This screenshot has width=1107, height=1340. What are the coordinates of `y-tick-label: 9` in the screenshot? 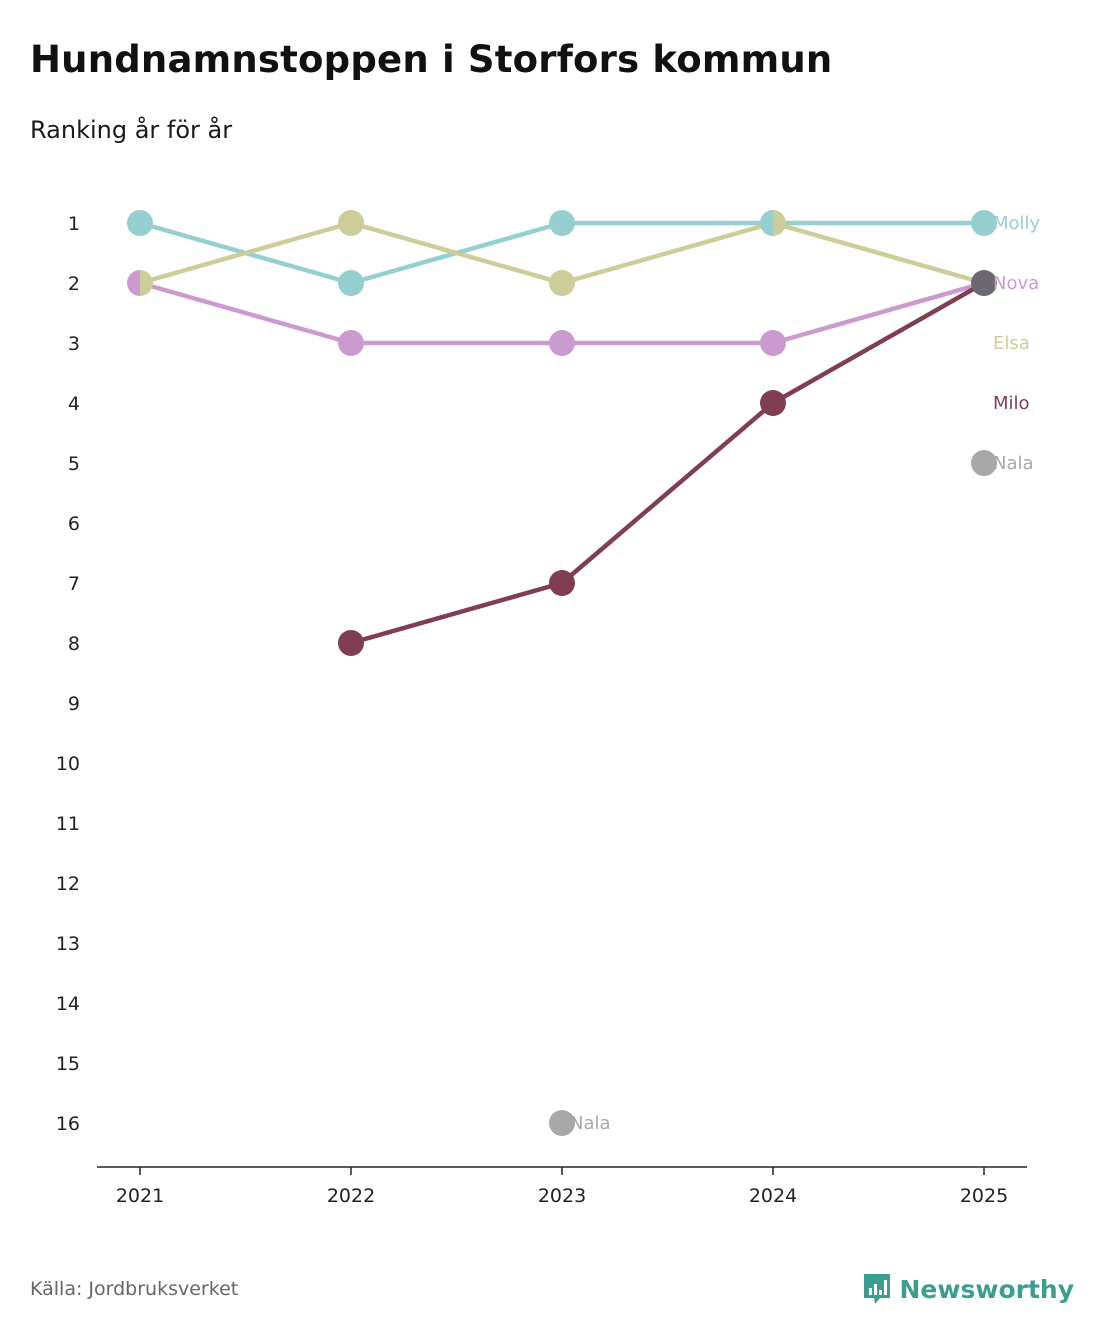 It's located at (74, 704).